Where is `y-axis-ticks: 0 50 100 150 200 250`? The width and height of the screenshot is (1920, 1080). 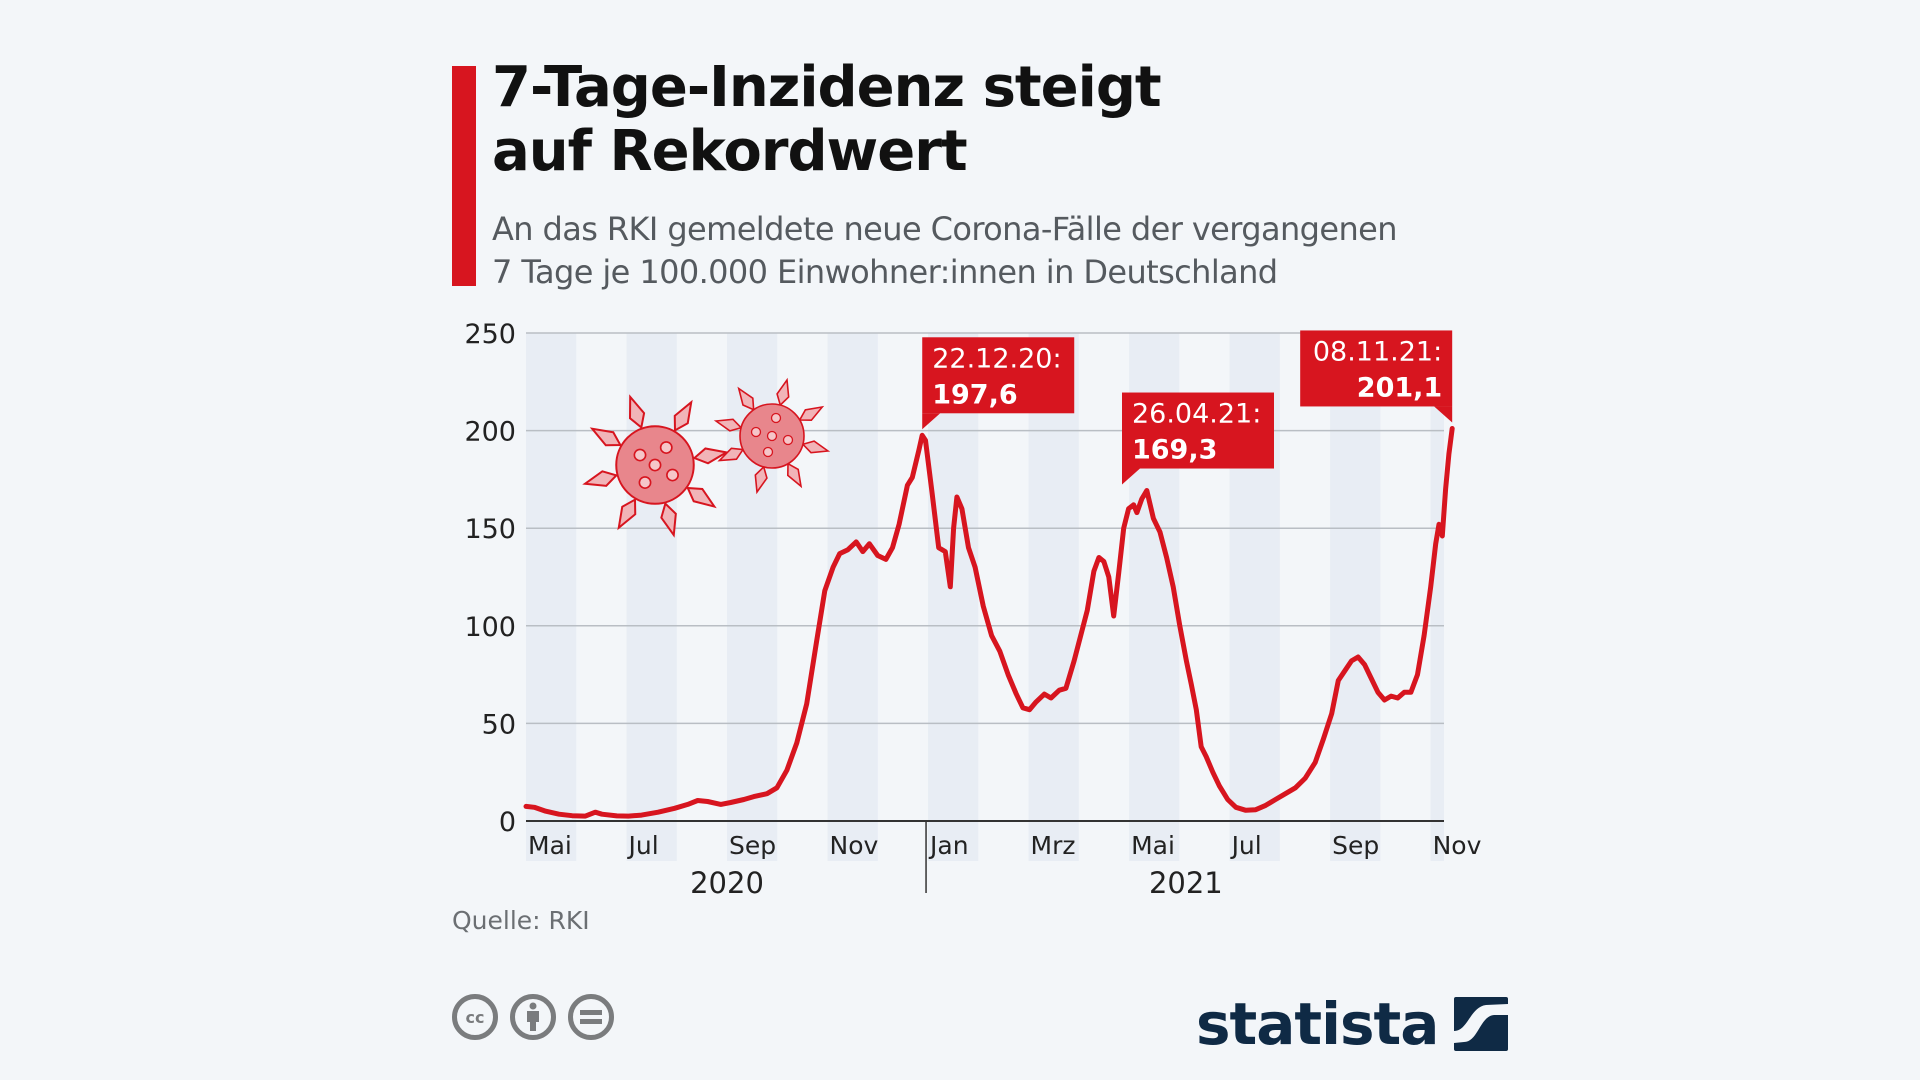 y-axis-ticks: 0 50 100 150 200 250 is located at coordinates (490, 578).